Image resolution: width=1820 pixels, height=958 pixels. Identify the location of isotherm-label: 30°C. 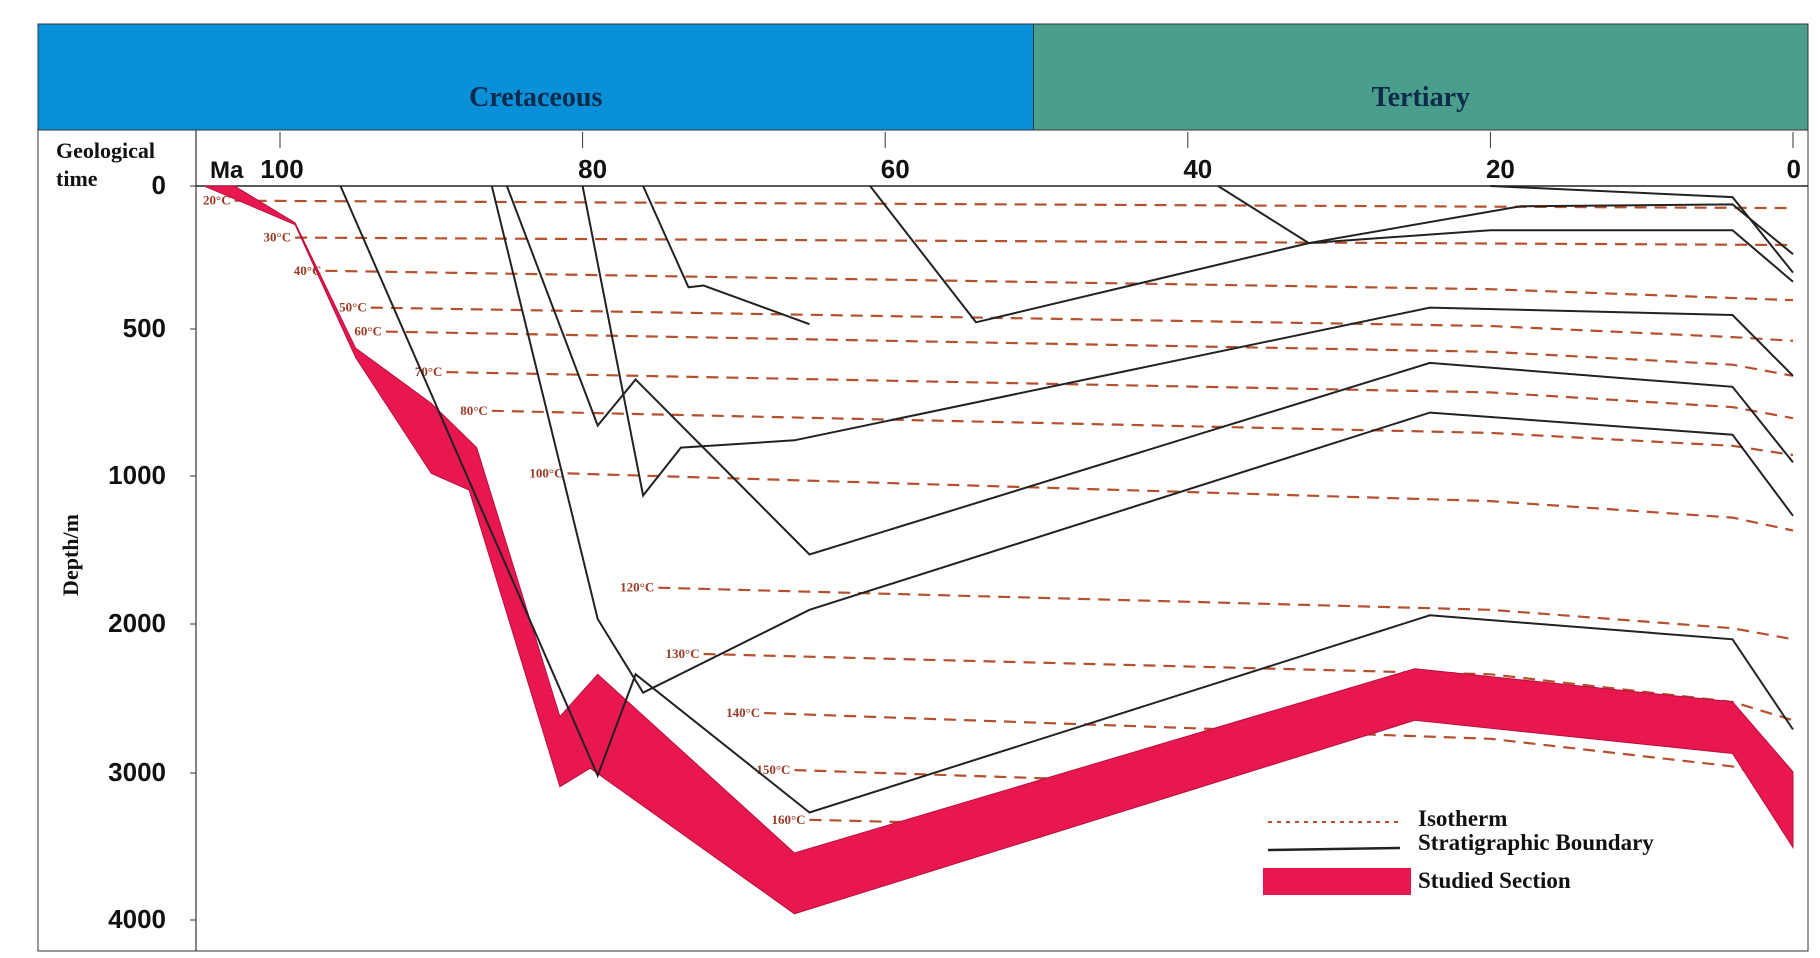
(278, 237).